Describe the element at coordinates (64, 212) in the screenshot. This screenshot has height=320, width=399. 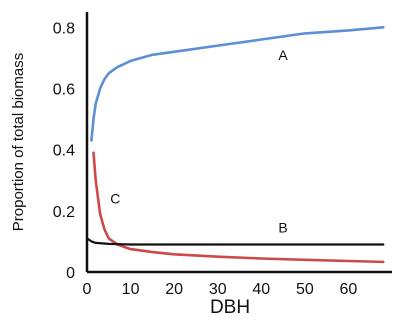
I see `y-tick-label: 0.2` at that location.